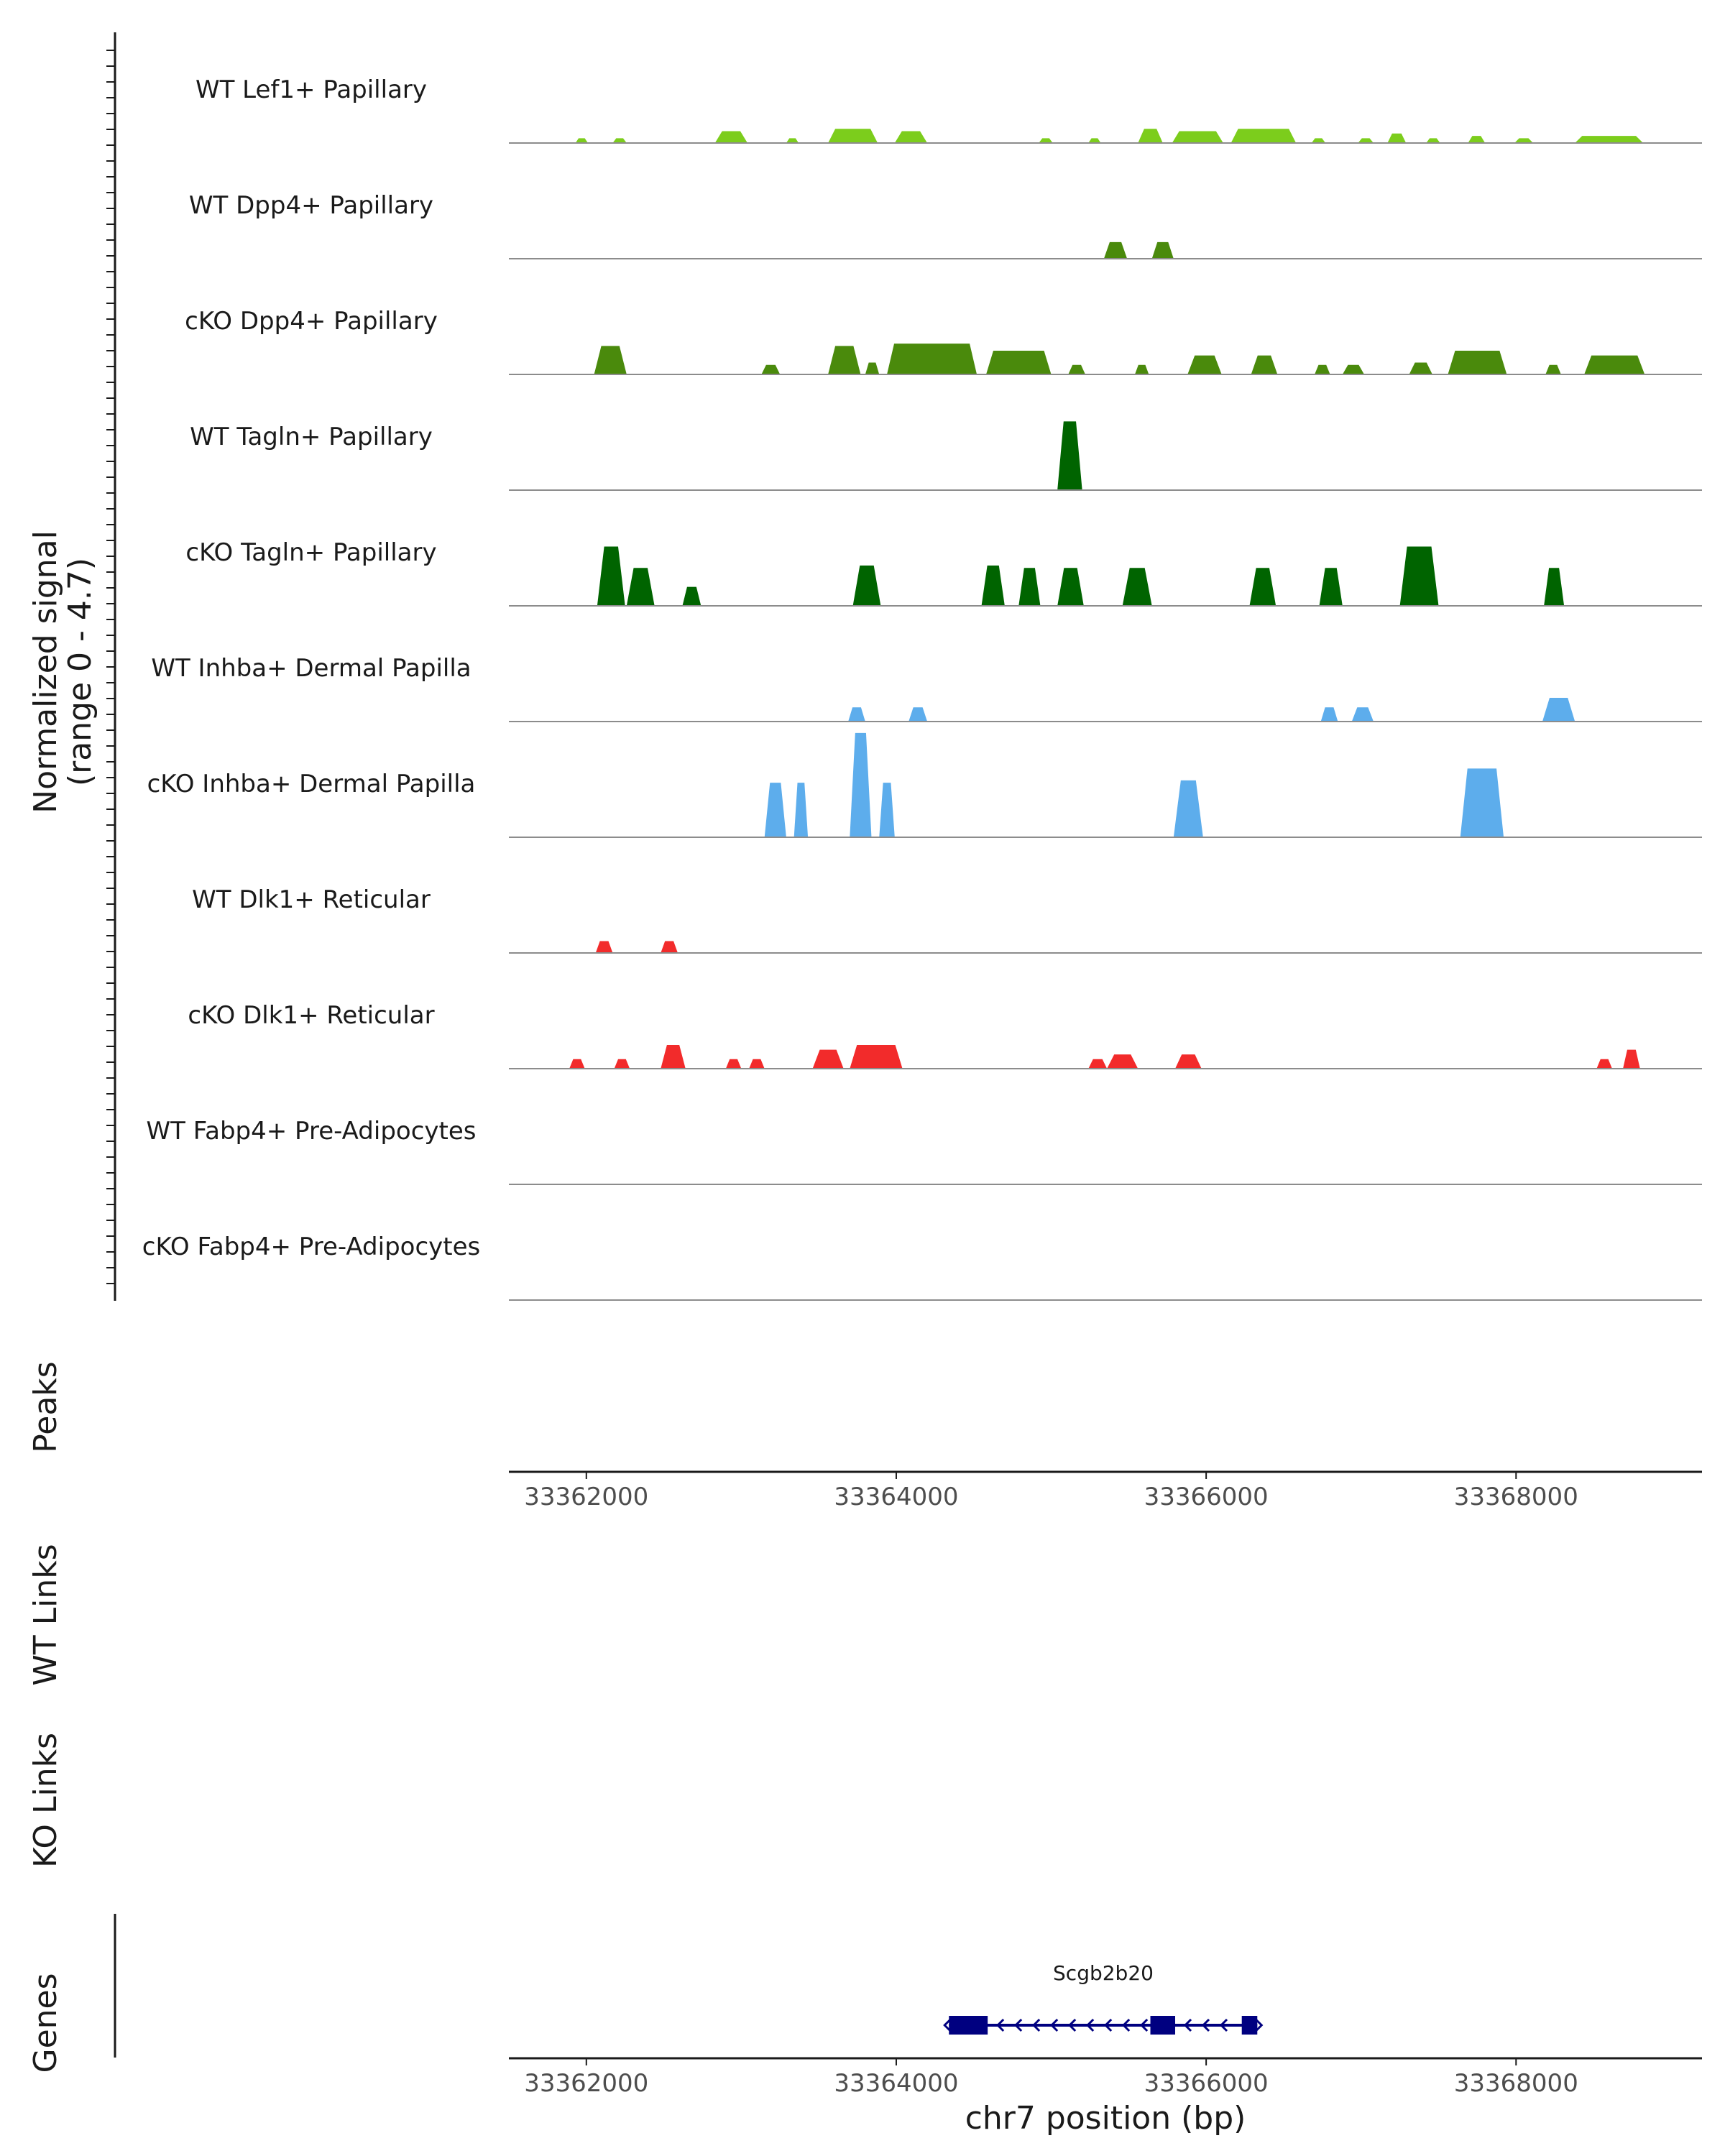 The height and width of the screenshot is (2156, 1725). Describe the element at coordinates (45, 2023) in the screenshot. I see `genes-panel-title: Genes` at that location.